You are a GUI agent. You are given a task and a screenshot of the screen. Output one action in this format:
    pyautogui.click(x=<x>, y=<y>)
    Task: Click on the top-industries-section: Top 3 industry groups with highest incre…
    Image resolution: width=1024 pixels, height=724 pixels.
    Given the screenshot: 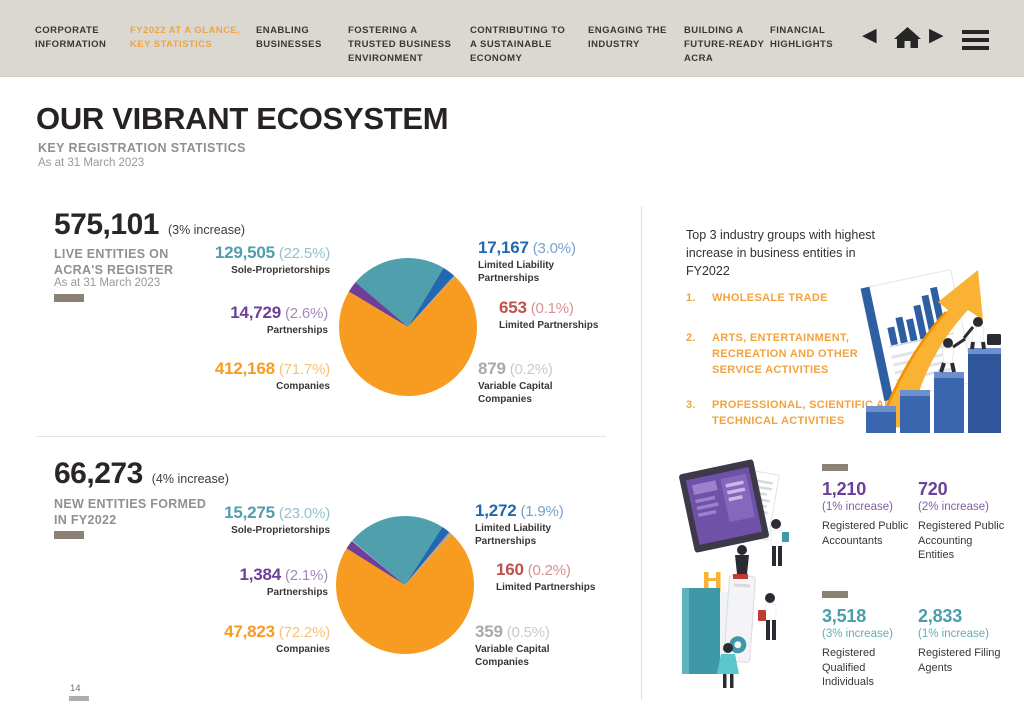 What is the action you would take?
    pyautogui.click(x=811, y=326)
    